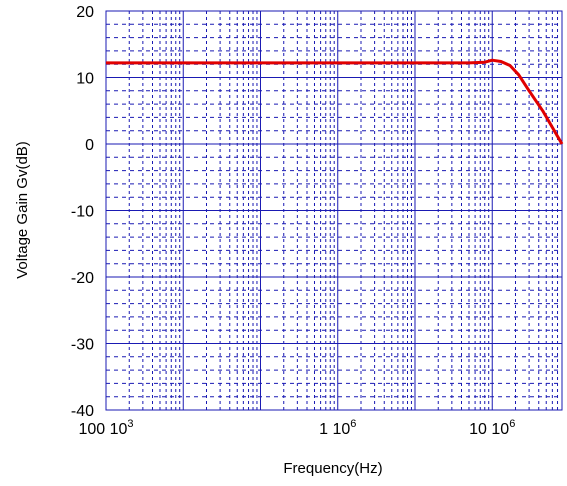 The image size is (567, 486). I want to click on gain-line, so click(335, 101).